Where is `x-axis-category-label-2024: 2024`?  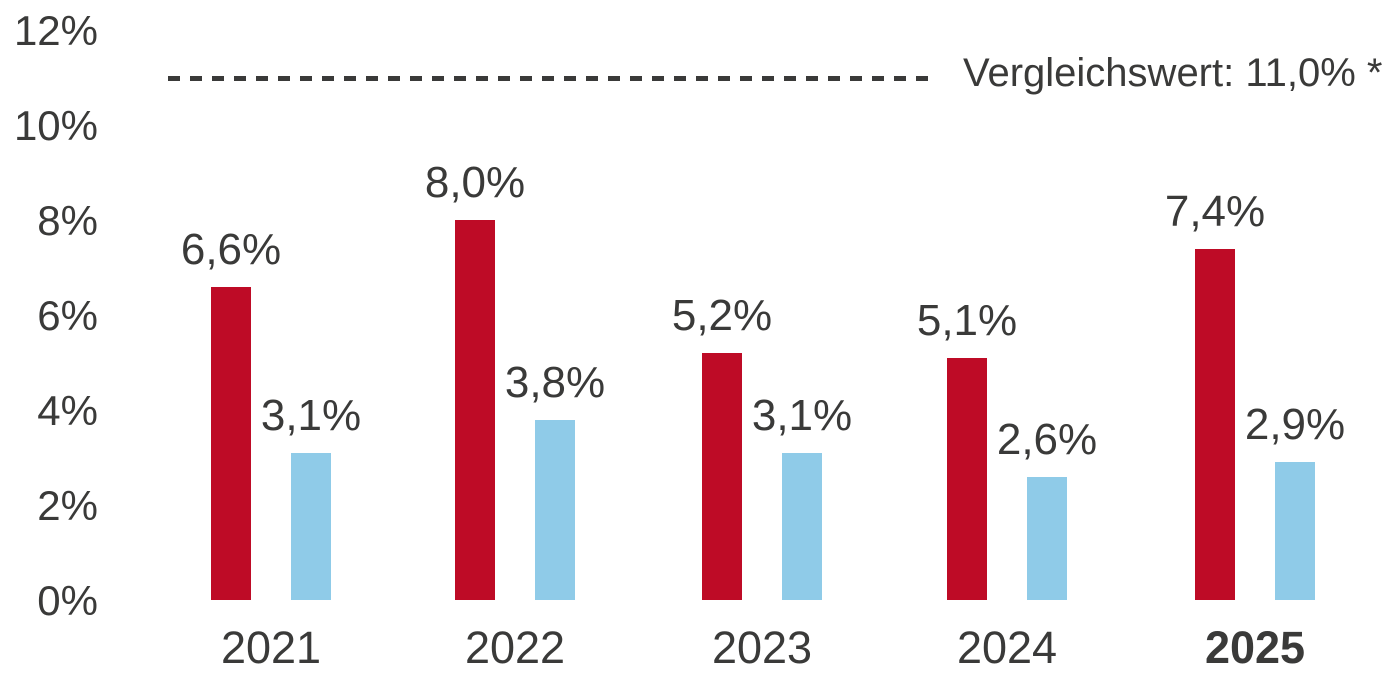
x-axis-category-label-2024: 2024 is located at coordinates (1007, 647).